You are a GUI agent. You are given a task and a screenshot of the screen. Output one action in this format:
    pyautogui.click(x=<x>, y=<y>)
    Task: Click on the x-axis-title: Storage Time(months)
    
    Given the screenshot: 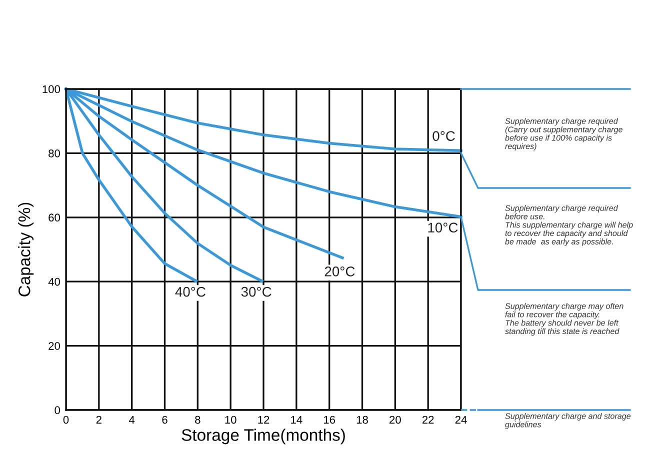 What is the action you would take?
    pyautogui.click(x=263, y=436)
    